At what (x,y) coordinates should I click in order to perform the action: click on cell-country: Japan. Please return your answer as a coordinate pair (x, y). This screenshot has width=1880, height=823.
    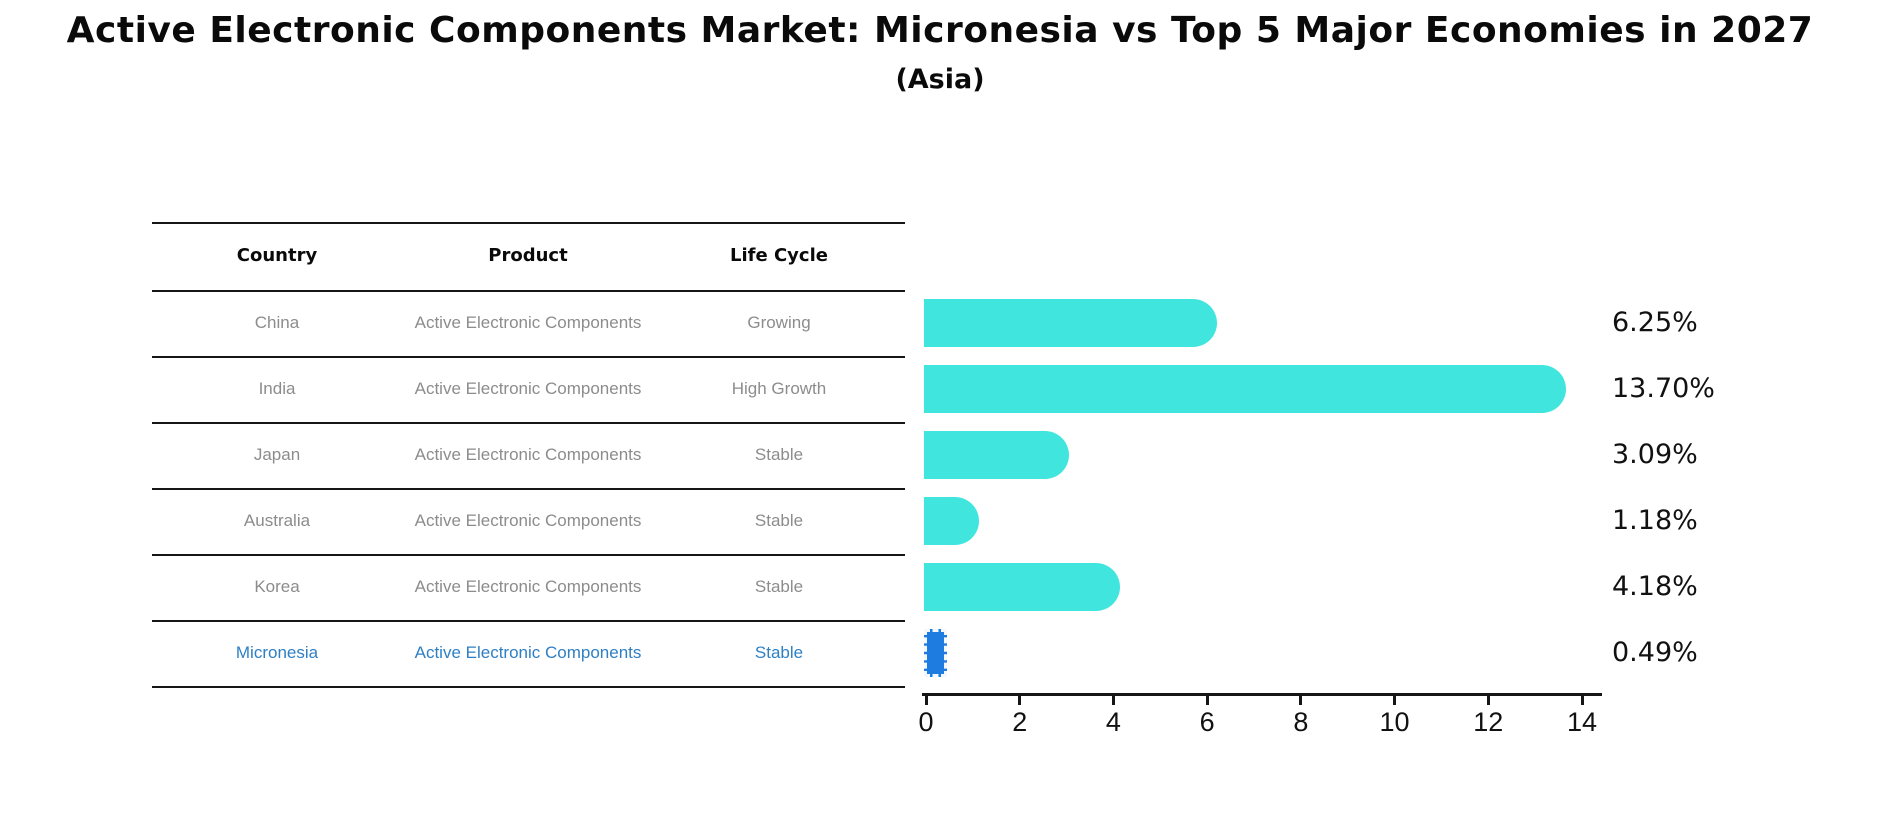
    Looking at the image, I should click on (277, 454).